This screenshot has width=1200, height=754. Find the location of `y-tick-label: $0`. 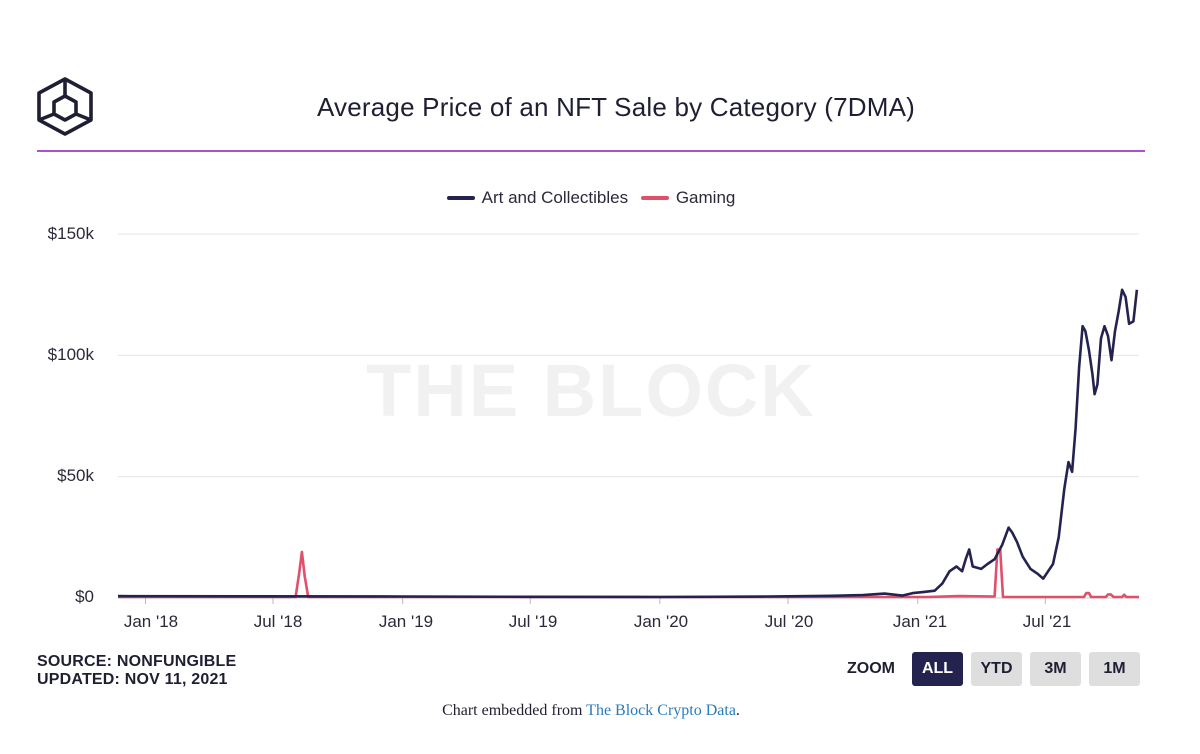

y-tick-label: $0 is located at coordinates (84, 596).